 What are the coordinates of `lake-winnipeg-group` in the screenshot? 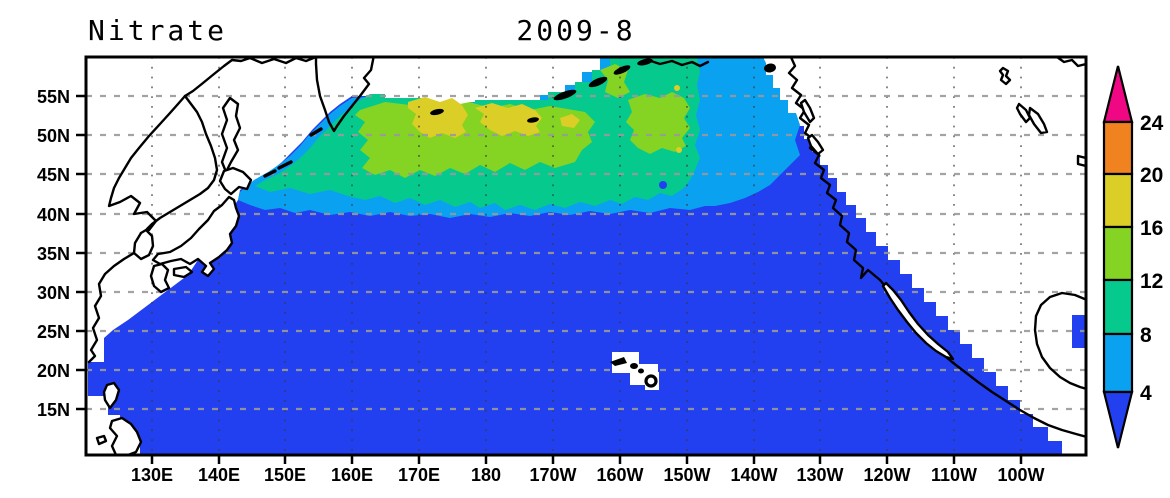 It's located at (1032, 118).